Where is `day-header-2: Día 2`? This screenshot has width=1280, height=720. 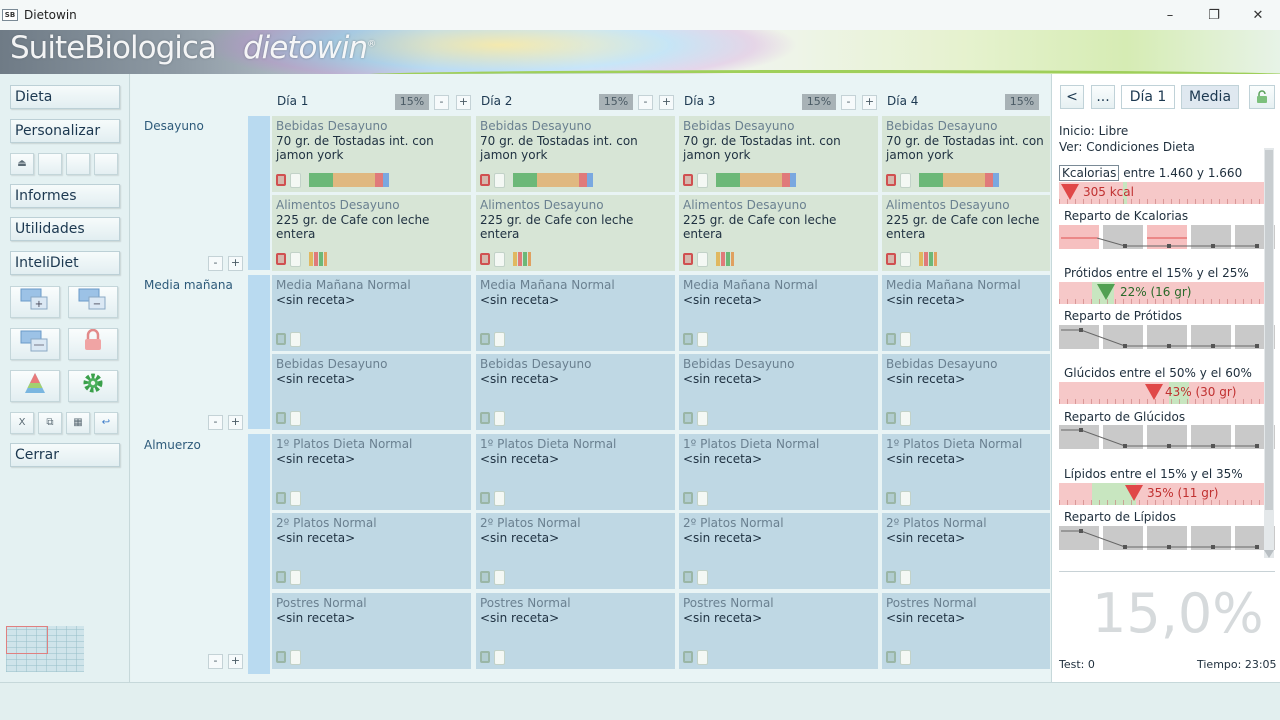 day-header-2: Día 2 is located at coordinates (497, 101).